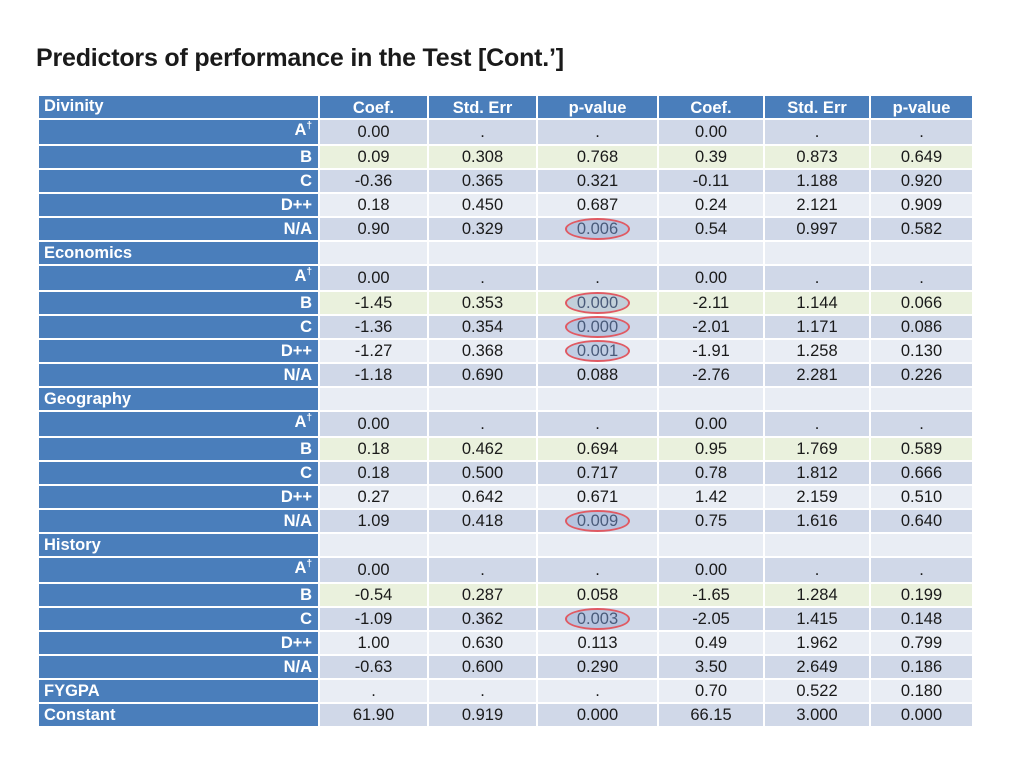 This screenshot has height=768, width=1024. Describe the element at coordinates (597, 521) in the screenshot. I see `cell-p-value-1: 0.009` at that location.